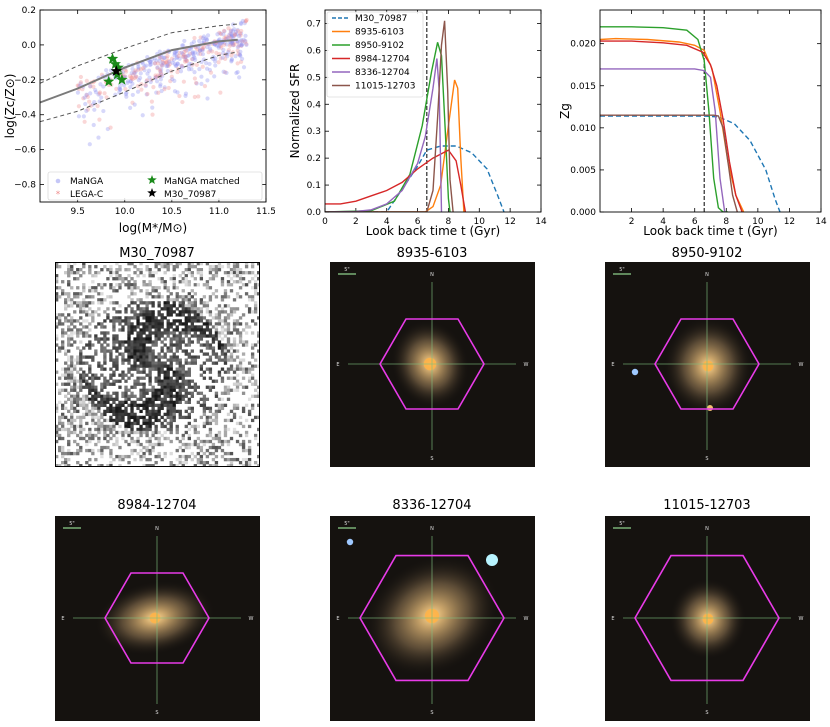 The height and width of the screenshot is (727, 830). Describe the element at coordinates (314, 105) in the screenshot. I see `y-tick-label: 0.4` at that location.